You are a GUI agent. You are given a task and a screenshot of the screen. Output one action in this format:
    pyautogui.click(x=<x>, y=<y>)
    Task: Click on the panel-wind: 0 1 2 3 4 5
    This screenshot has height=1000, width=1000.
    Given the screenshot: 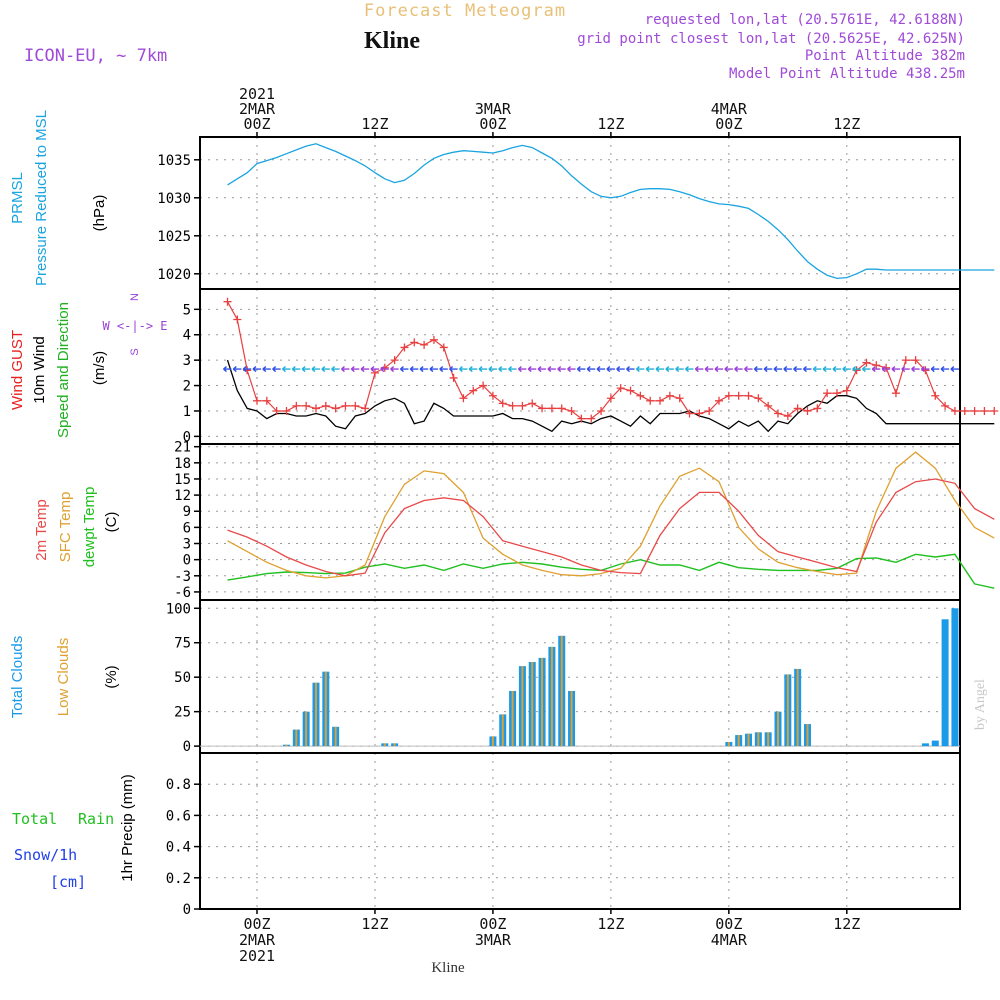 What is the action you would take?
    pyautogui.click(x=572, y=366)
    